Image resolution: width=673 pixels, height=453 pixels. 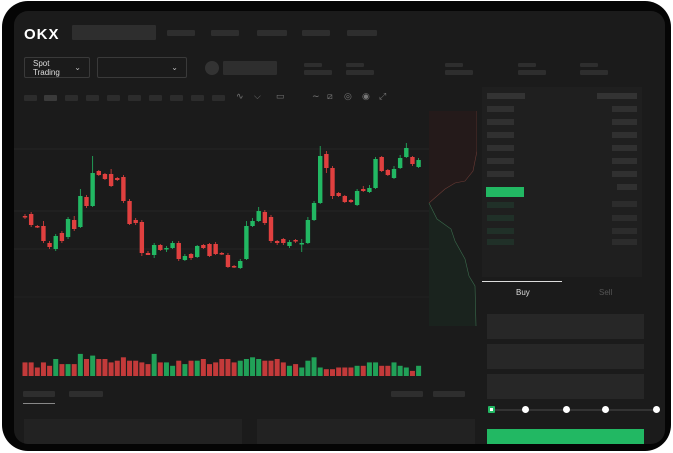 What do you see at coordinates (565, 326) in the screenshot?
I see `price-input` at bounding box center [565, 326].